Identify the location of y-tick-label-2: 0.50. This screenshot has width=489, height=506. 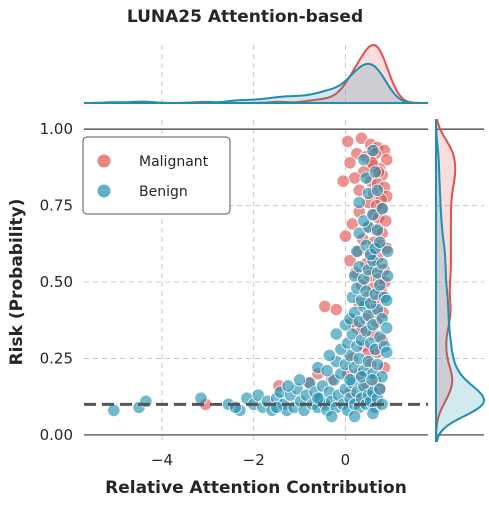
(56, 282).